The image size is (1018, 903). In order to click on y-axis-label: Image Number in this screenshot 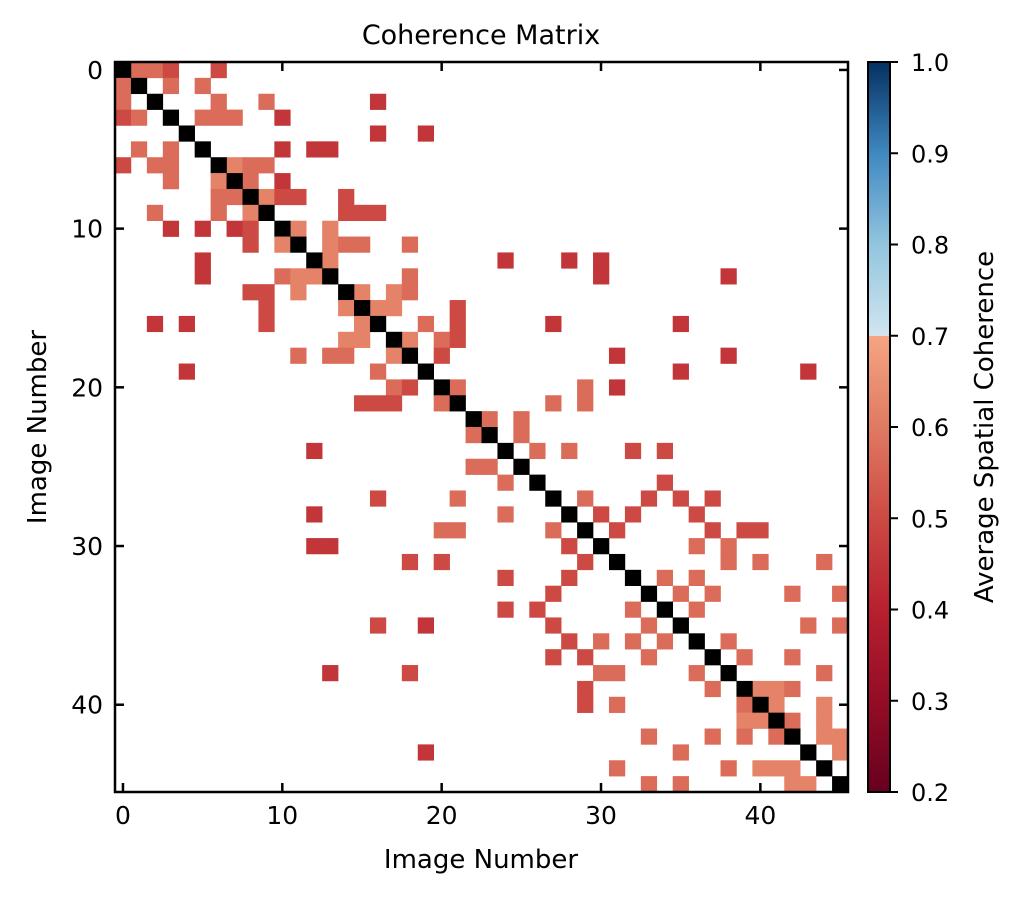, I will do `click(38, 427)`.